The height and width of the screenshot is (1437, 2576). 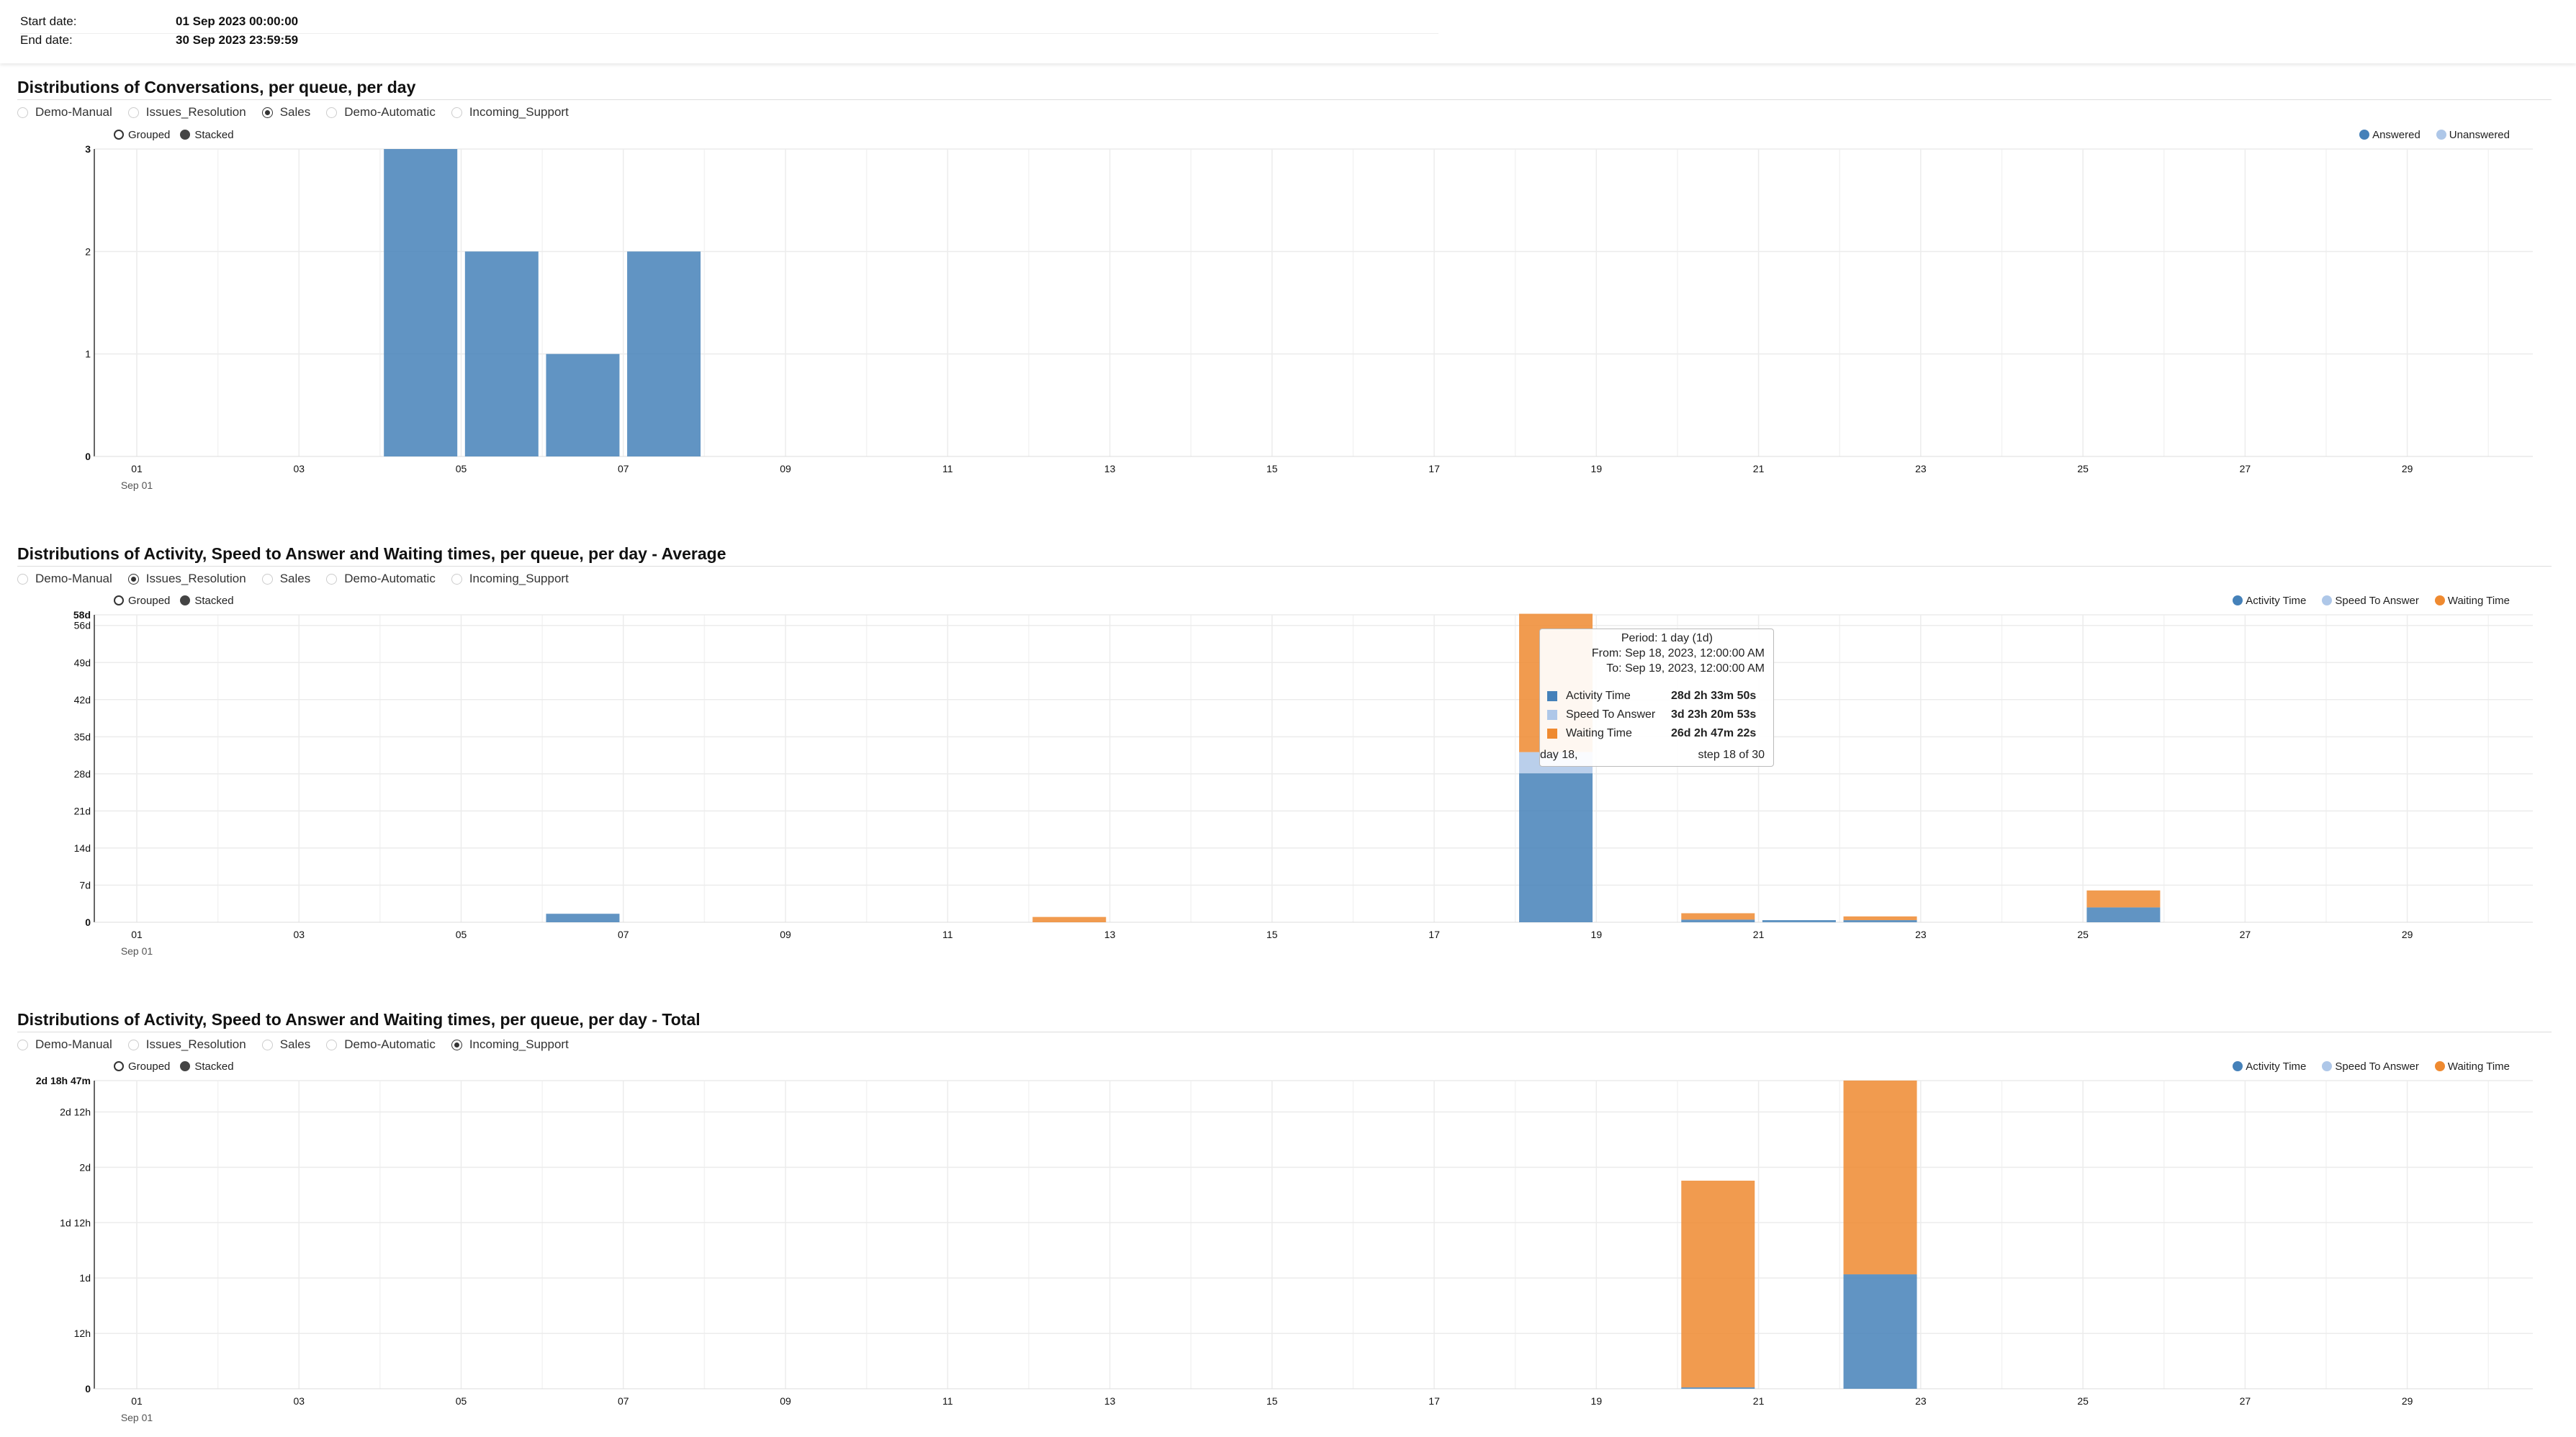 I want to click on start-date-value: 01 Sep 2023 00:00:00, so click(x=238, y=21).